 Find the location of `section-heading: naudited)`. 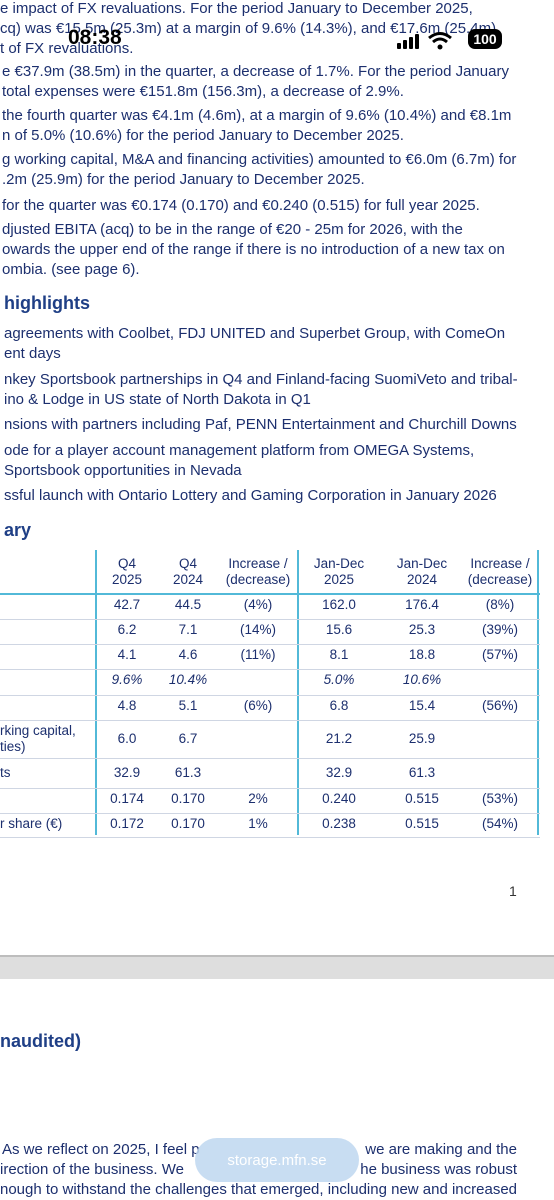

section-heading: naudited) is located at coordinates (40, 1041).